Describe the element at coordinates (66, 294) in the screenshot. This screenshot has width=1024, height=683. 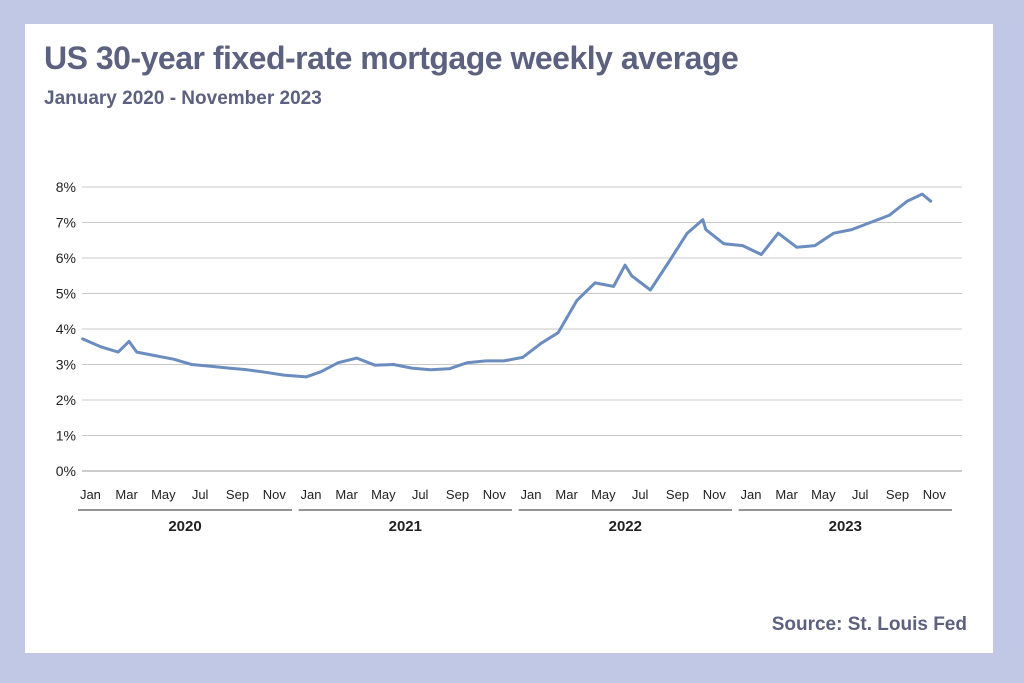
I see `y-tick-label: 5%` at that location.